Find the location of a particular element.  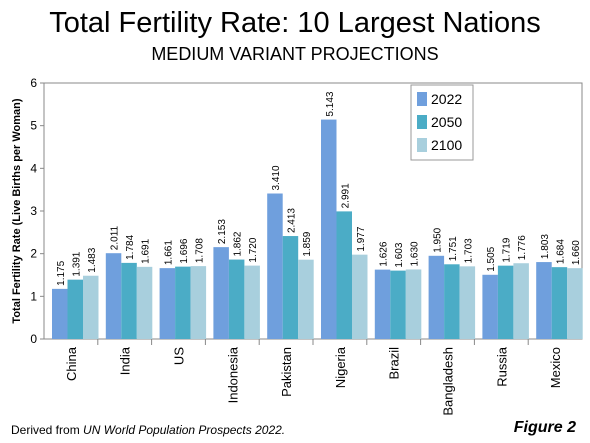

source-prefix: Derived from is located at coordinates (47, 430).